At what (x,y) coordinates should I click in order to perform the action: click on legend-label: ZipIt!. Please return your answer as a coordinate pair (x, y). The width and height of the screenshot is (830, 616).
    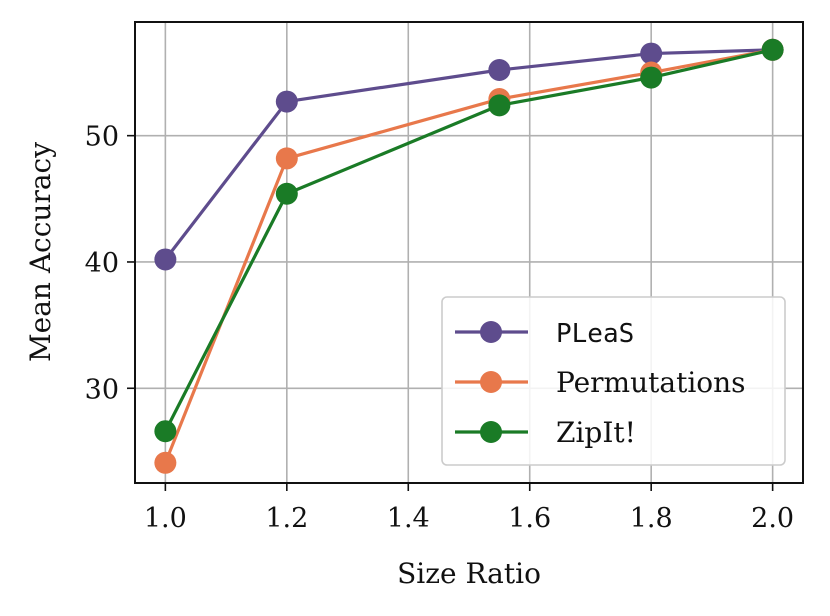
    Looking at the image, I should click on (596, 432).